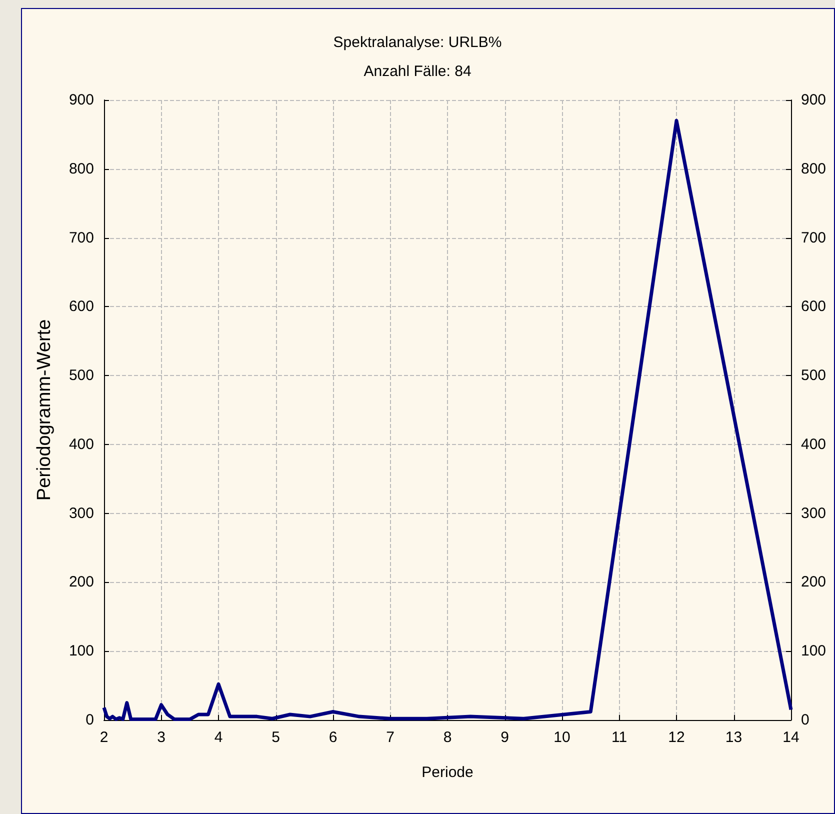 This screenshot has height=814, width=835. I want to click on y2-tick-label: 400, so click(813, 444).